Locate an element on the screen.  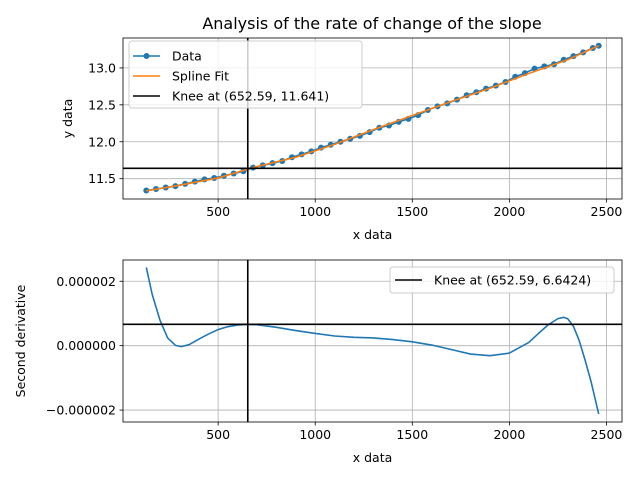
y-tick-label: 0.000000 is located at coordinates (86, 345).